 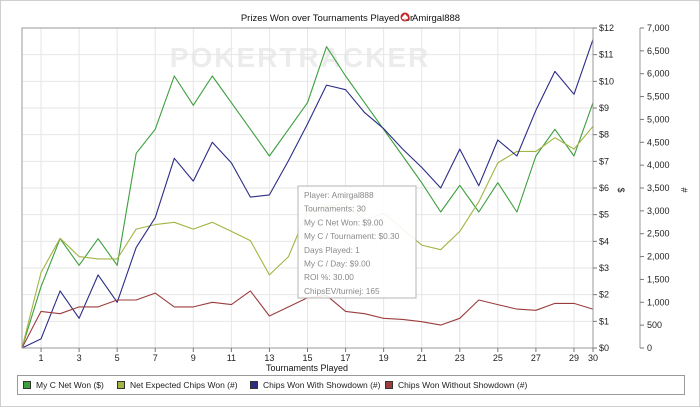 What do you see at coordinates (658, 188) in the screenshot?
I see `y-right-tick-label: 3,500` at bounding box center [658, 188].